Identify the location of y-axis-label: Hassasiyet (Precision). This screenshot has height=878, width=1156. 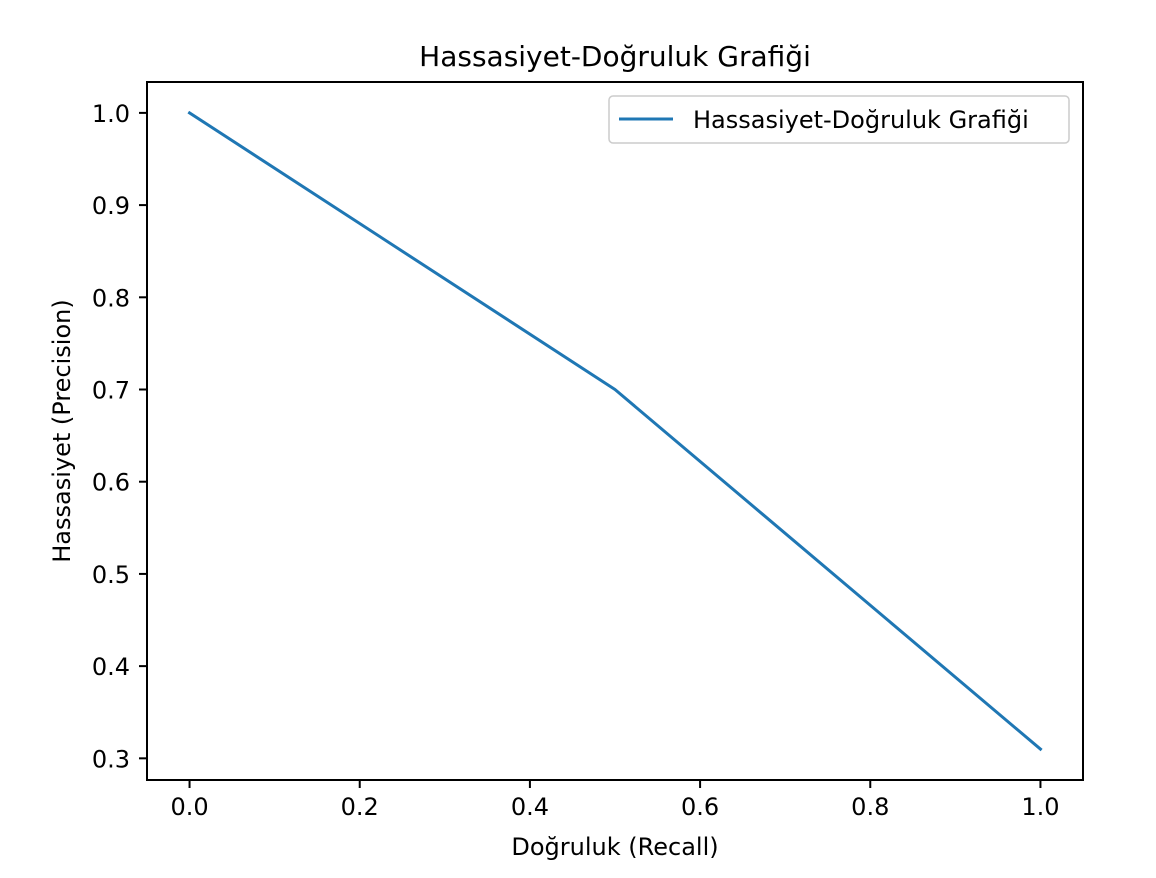
(62, 430).